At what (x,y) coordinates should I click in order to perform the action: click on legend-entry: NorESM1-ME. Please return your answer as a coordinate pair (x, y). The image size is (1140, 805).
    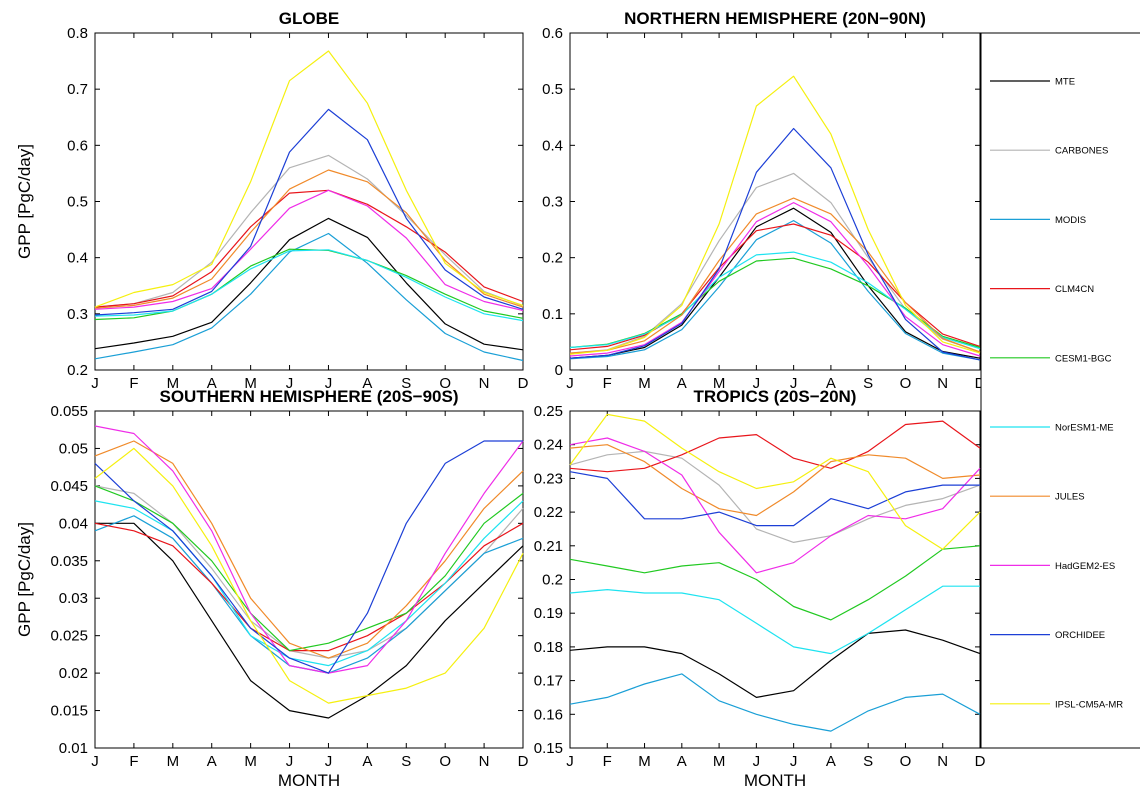
    Looking at the image, I should click on (1052, 428).